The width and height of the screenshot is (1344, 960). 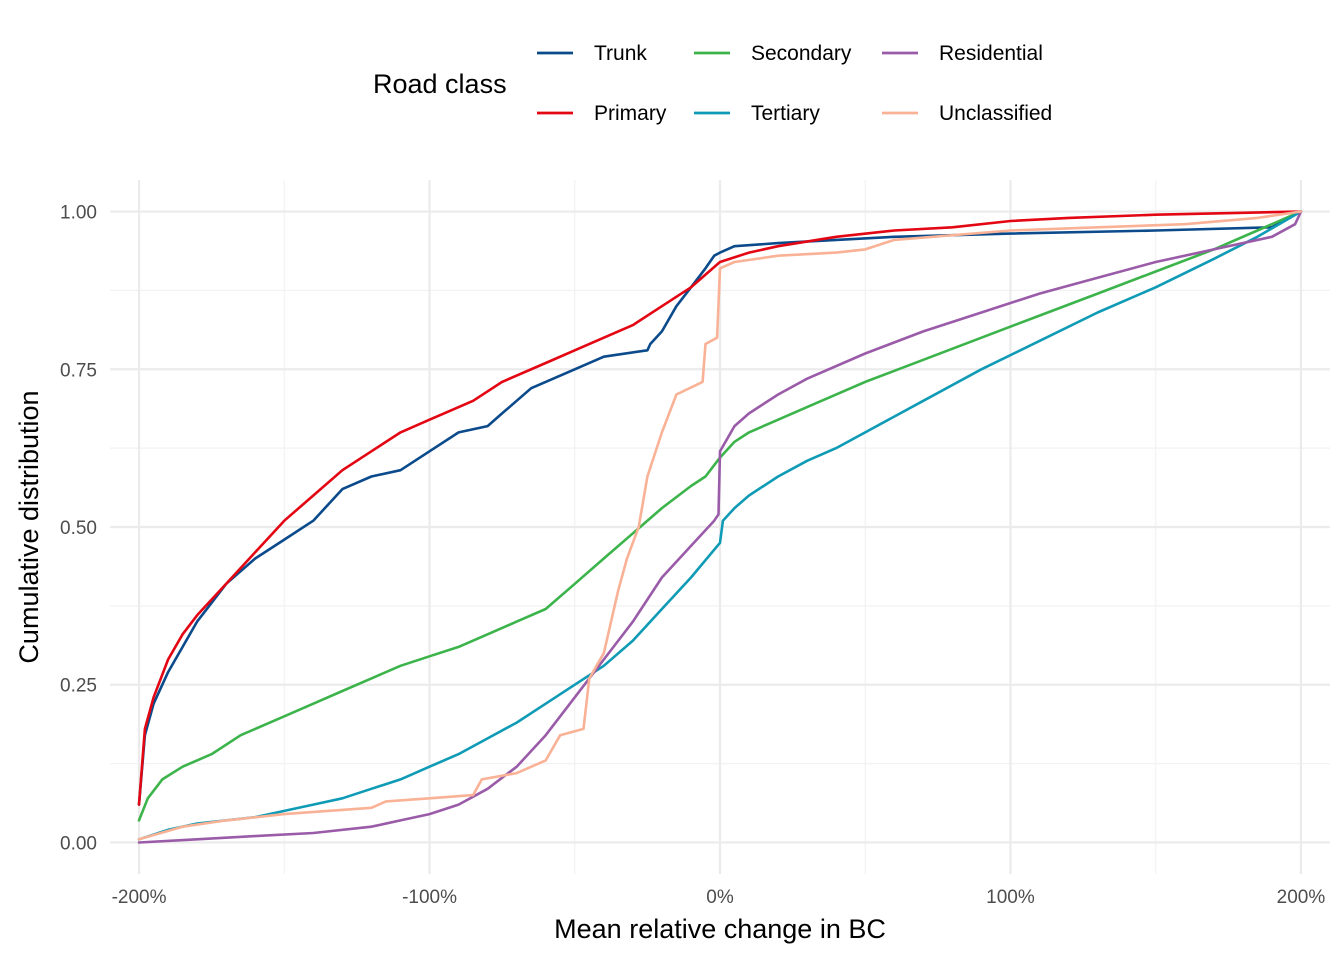 What do you see at coordinates (29, 526) in the screenshot?
I see `y-axis-title: Cumulative distribution` at bounding box center [29, 526].